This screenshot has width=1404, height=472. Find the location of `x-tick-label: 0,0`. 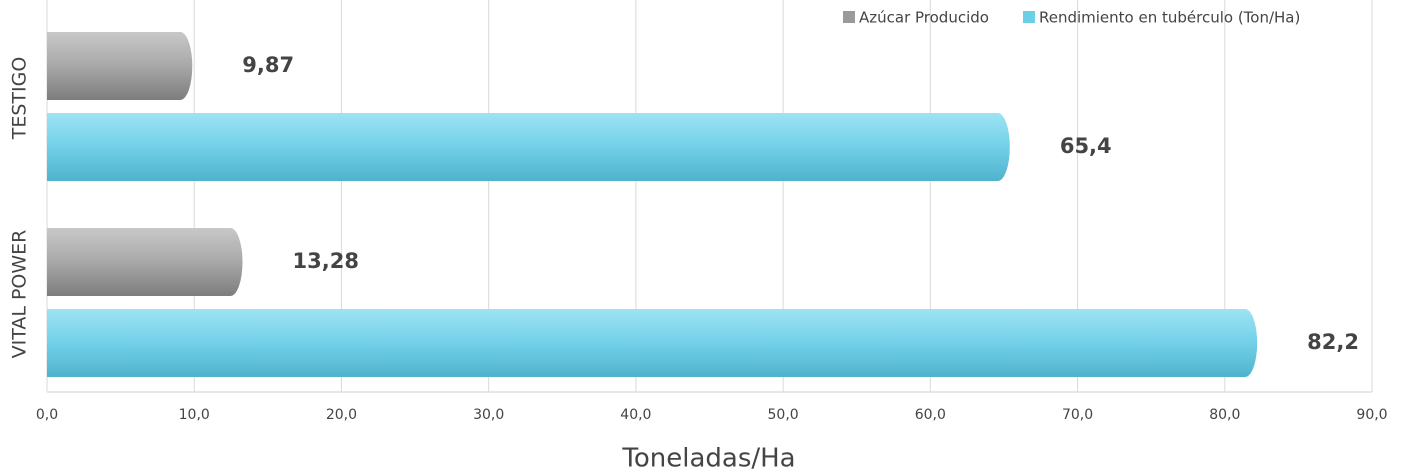

x-tick-label: 0,0 is located at coordinates (47, 415).